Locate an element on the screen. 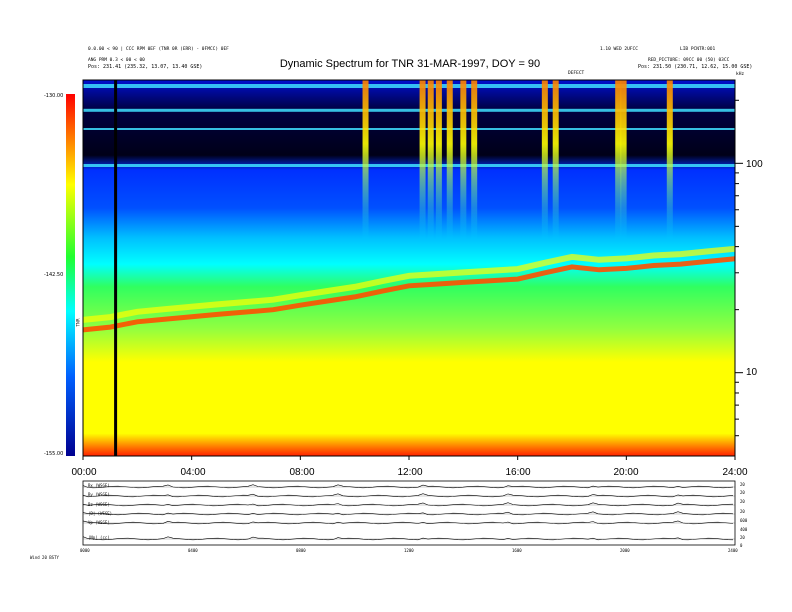  plasma-halo is located at coordinates (409, 284).